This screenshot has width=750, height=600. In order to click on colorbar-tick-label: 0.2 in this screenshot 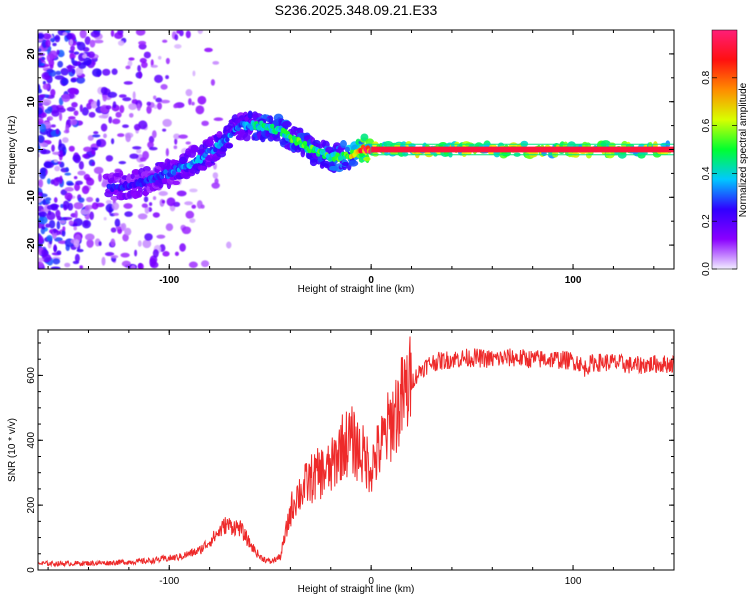, I will do `click(706, 221)`.